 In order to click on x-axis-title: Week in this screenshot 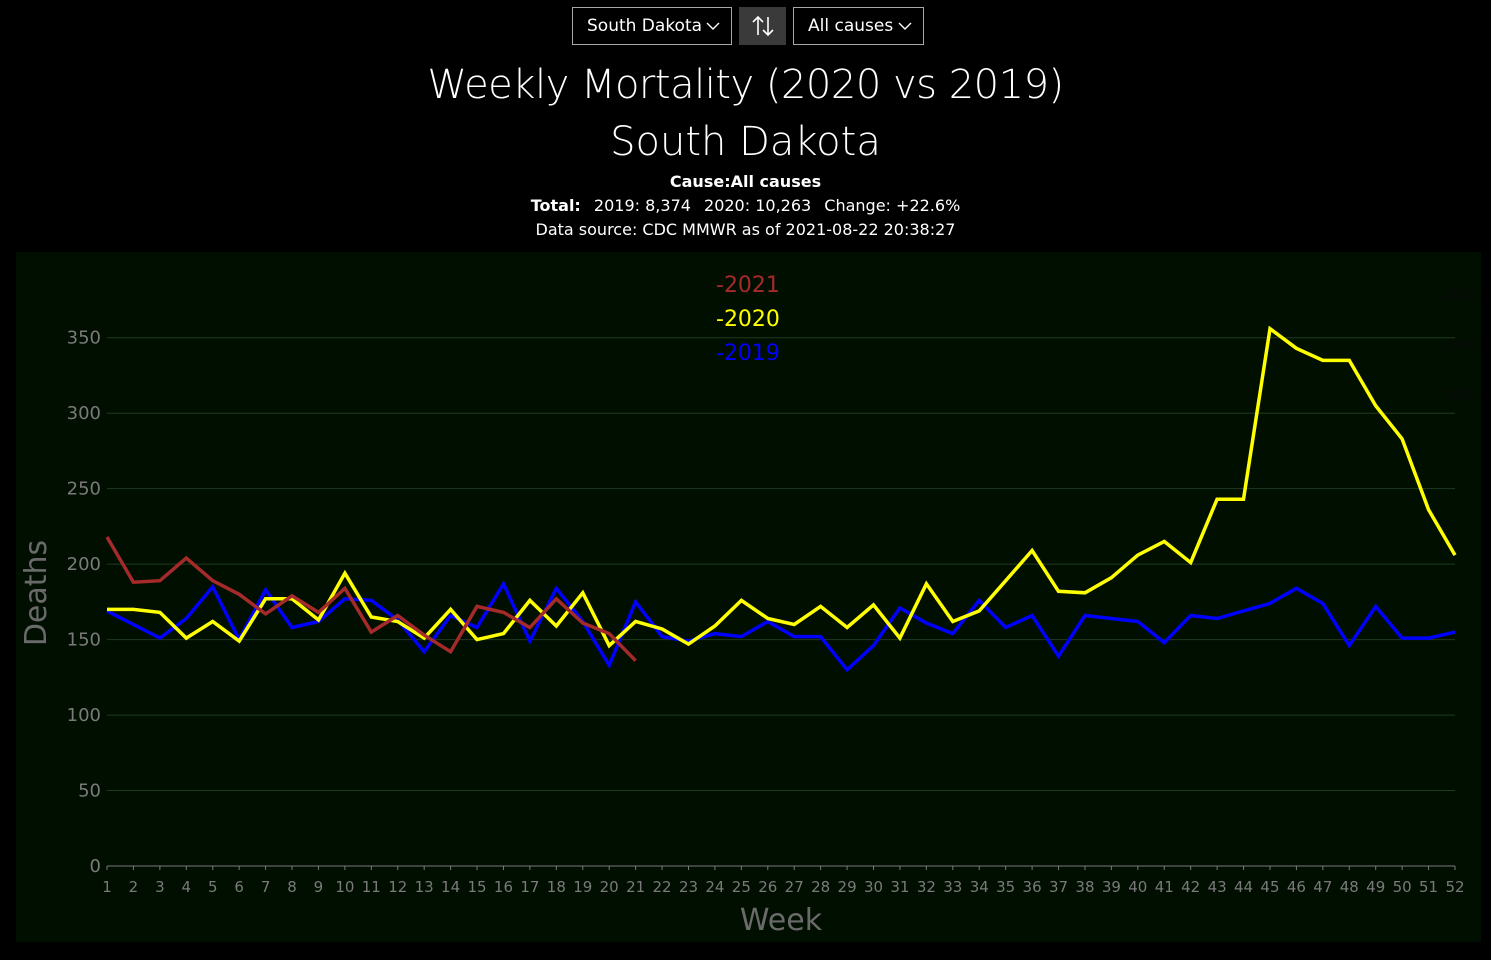, I will do `click(781, 920)`.